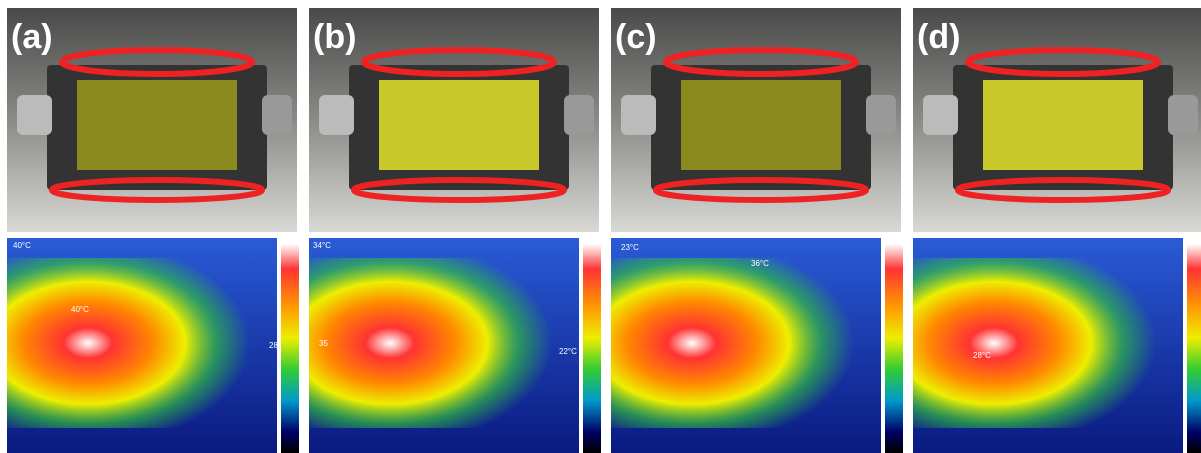 This screenshot has height=453, width=1201. What do you see at coordinates (636, 37) in the screenshot?
I see `panel-label: (c)` at bounding box center [636, 37].